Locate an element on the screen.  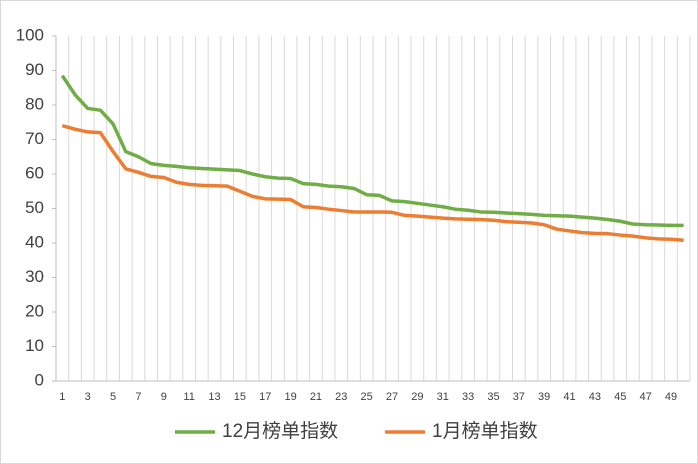
x-tick-label: 21 is located at coordinates (316, 397).